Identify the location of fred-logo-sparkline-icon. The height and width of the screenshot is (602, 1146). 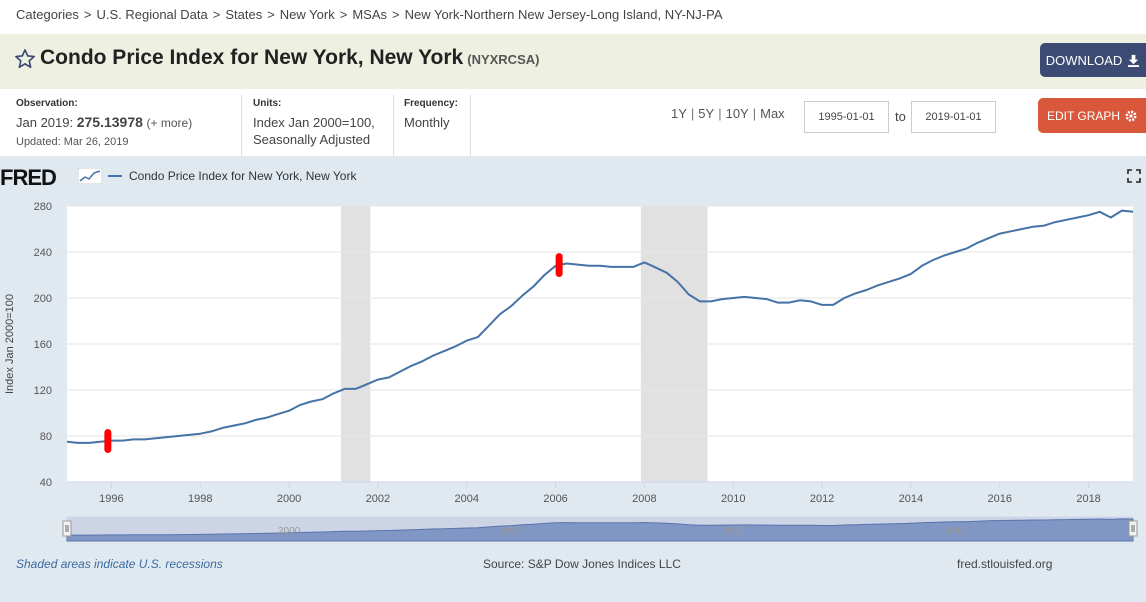
(90, 176).